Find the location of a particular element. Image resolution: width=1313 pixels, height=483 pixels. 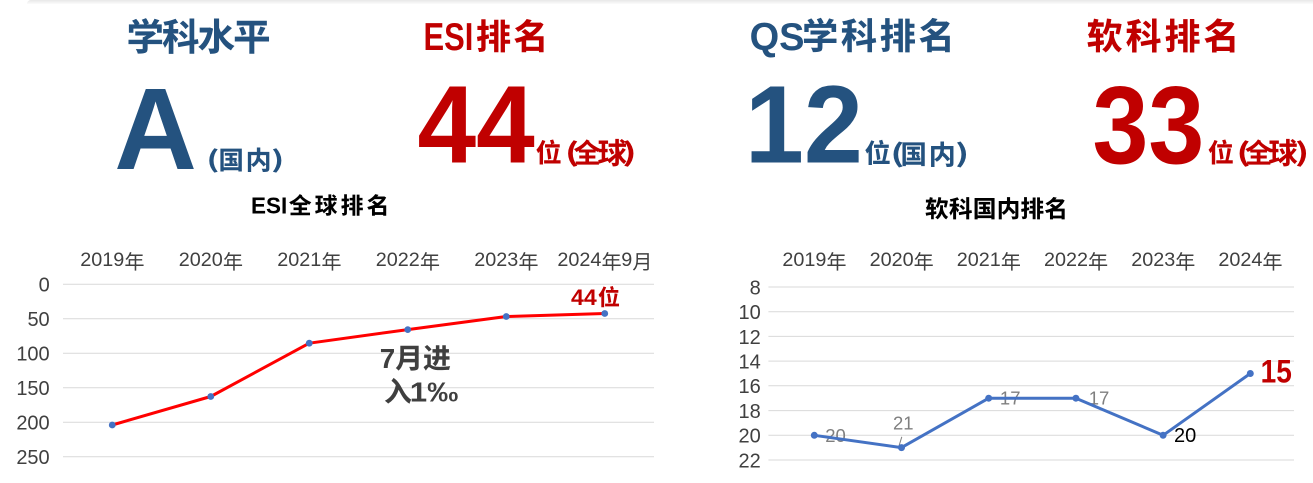

svg-text: 8 is located at coordinates (755, 288).